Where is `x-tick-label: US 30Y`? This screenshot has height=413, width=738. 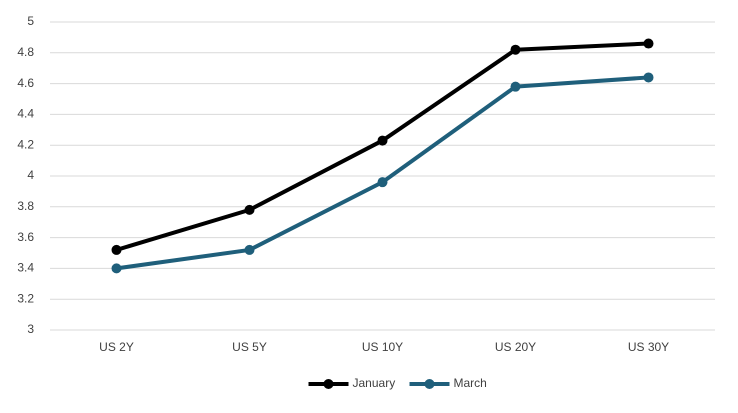 x-tick-label: US 30Y is located at coordinates (648, 347).